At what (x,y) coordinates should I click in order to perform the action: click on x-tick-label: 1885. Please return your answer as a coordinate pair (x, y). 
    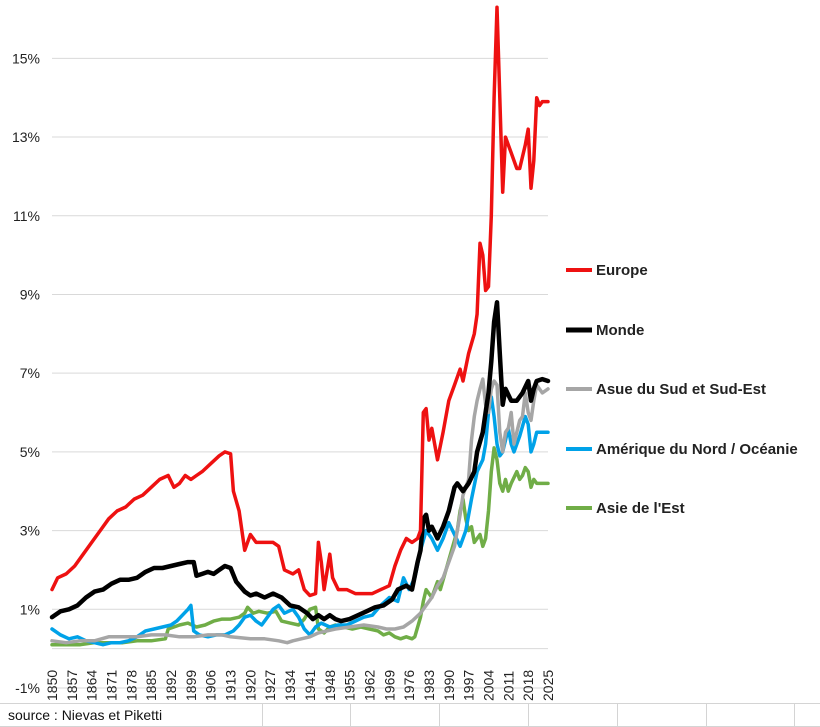
    Looking at the image, I should click on (151, 685).